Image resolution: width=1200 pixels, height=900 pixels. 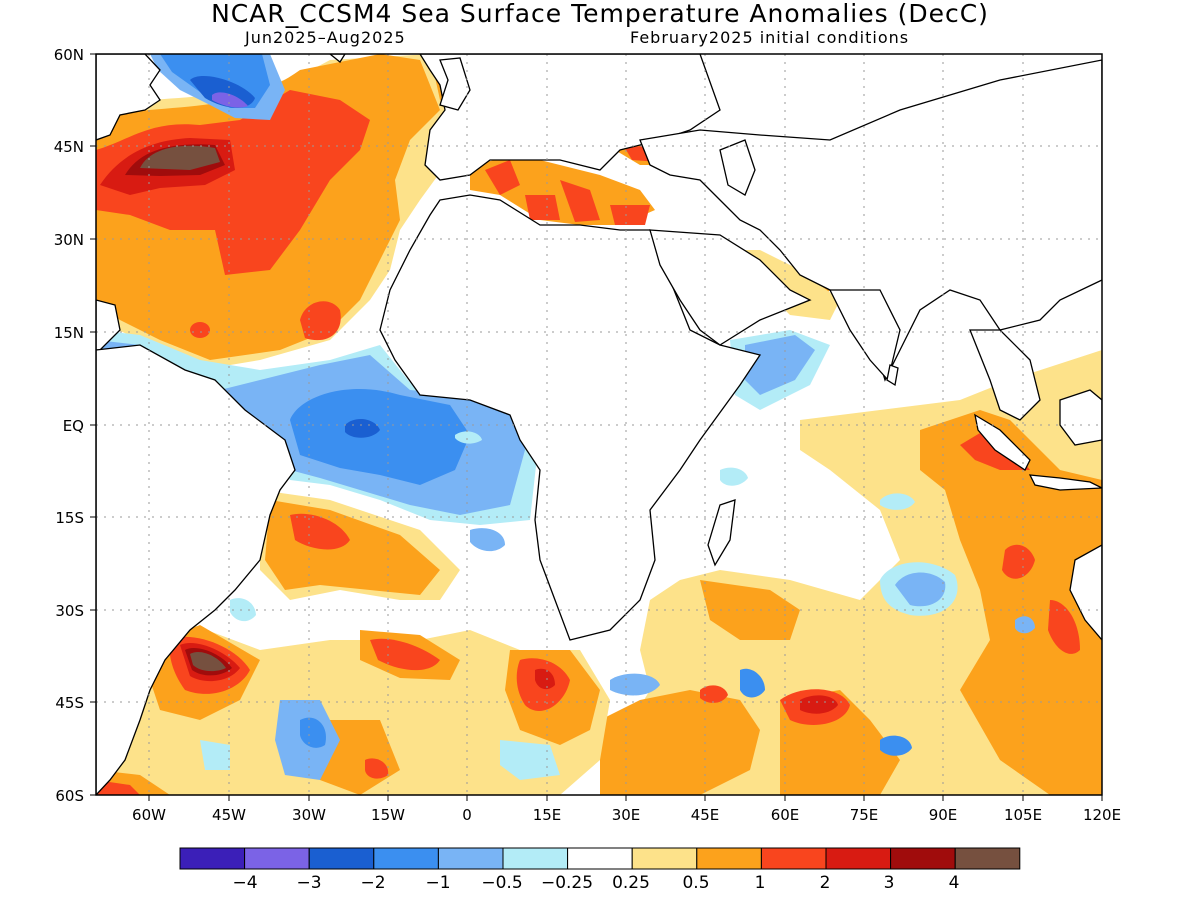 What do you see at coordinates (69, 518) in the screenshot?
I see `lat-label: 15S` at bounding box center [69, 518].